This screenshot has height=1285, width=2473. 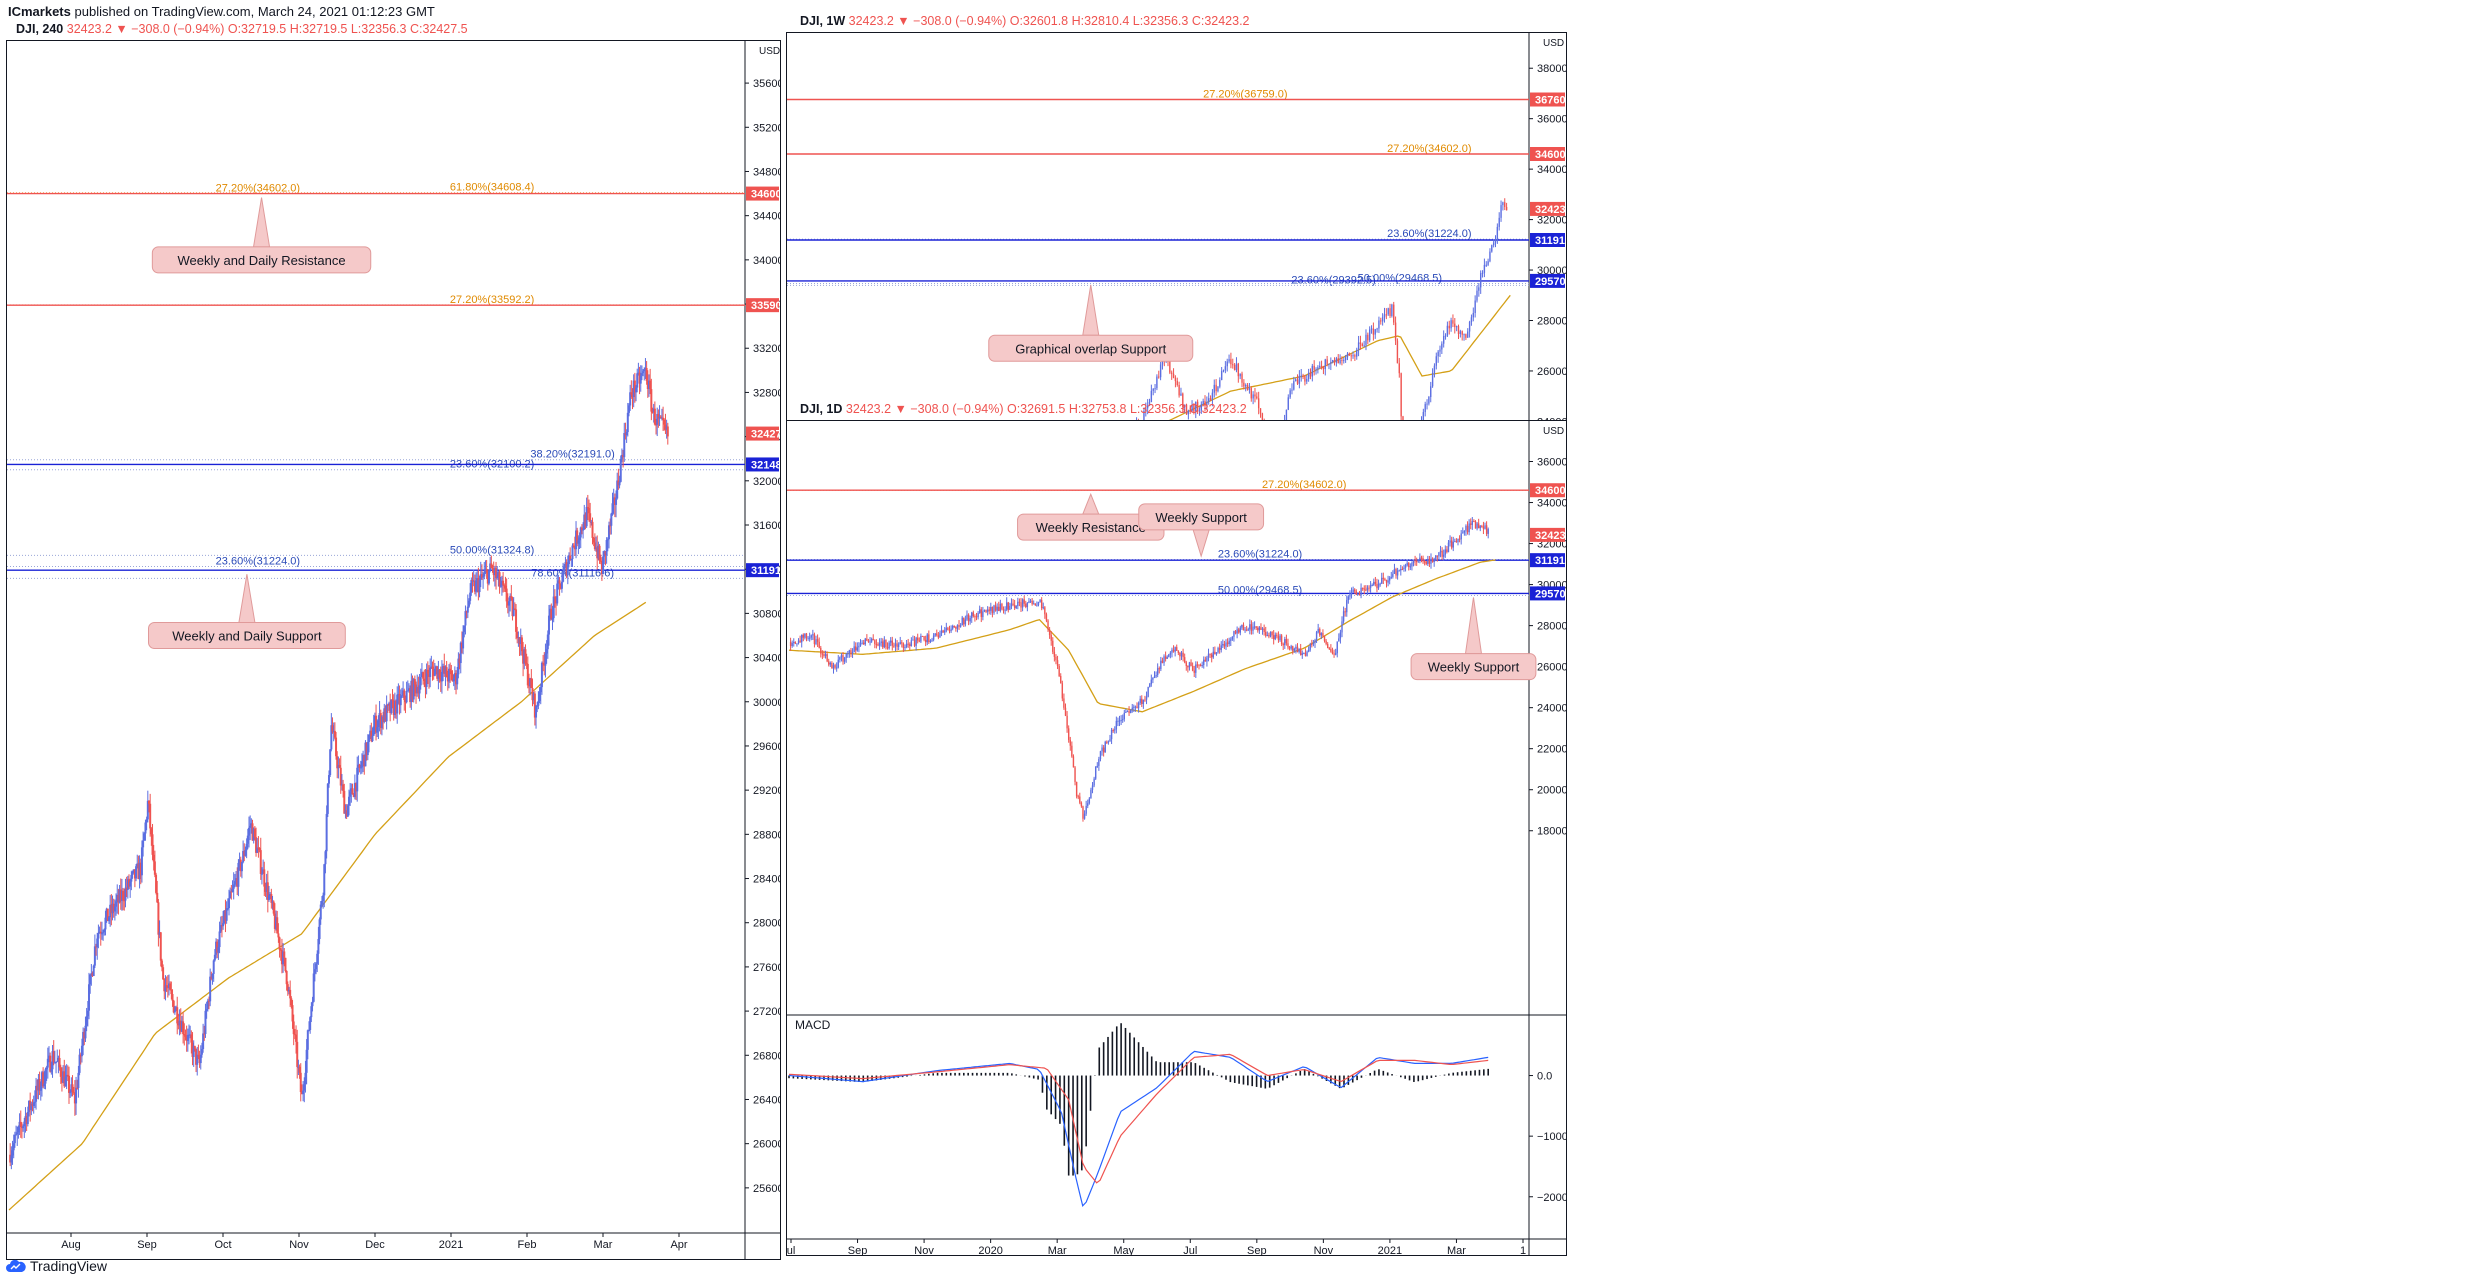 What do you see at coordinates (821, 409) in the screenshot?
I see `symbol-daily: DJI, 1D` at bounding box center [821, 409].